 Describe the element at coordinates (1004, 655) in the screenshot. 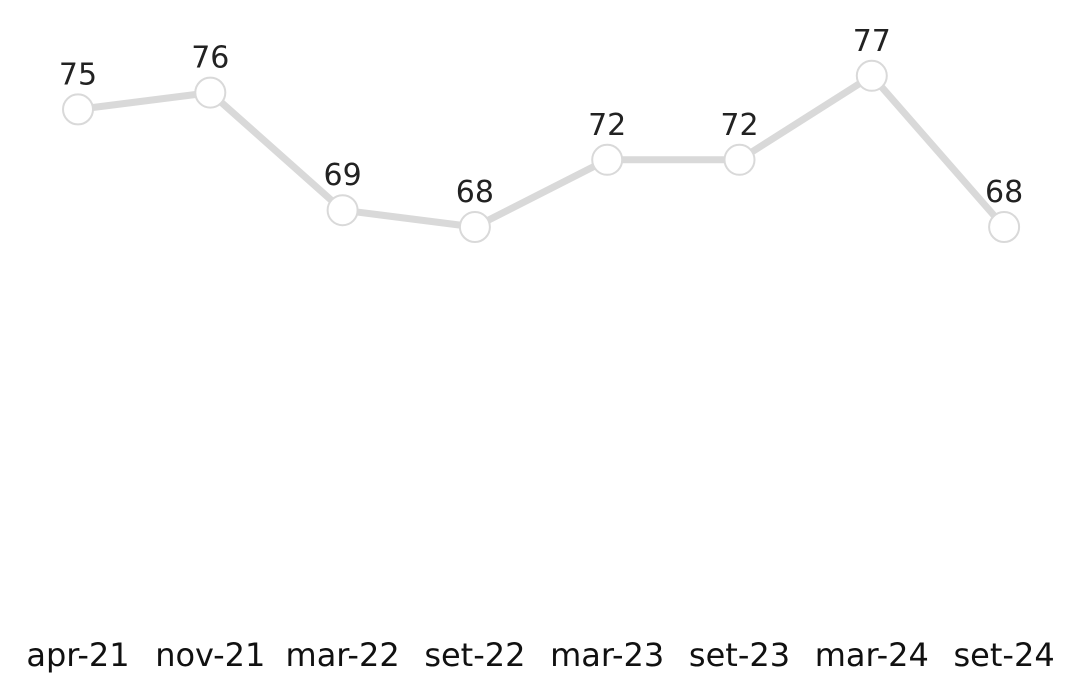

I see `x-tick-label: set-24` at that location.